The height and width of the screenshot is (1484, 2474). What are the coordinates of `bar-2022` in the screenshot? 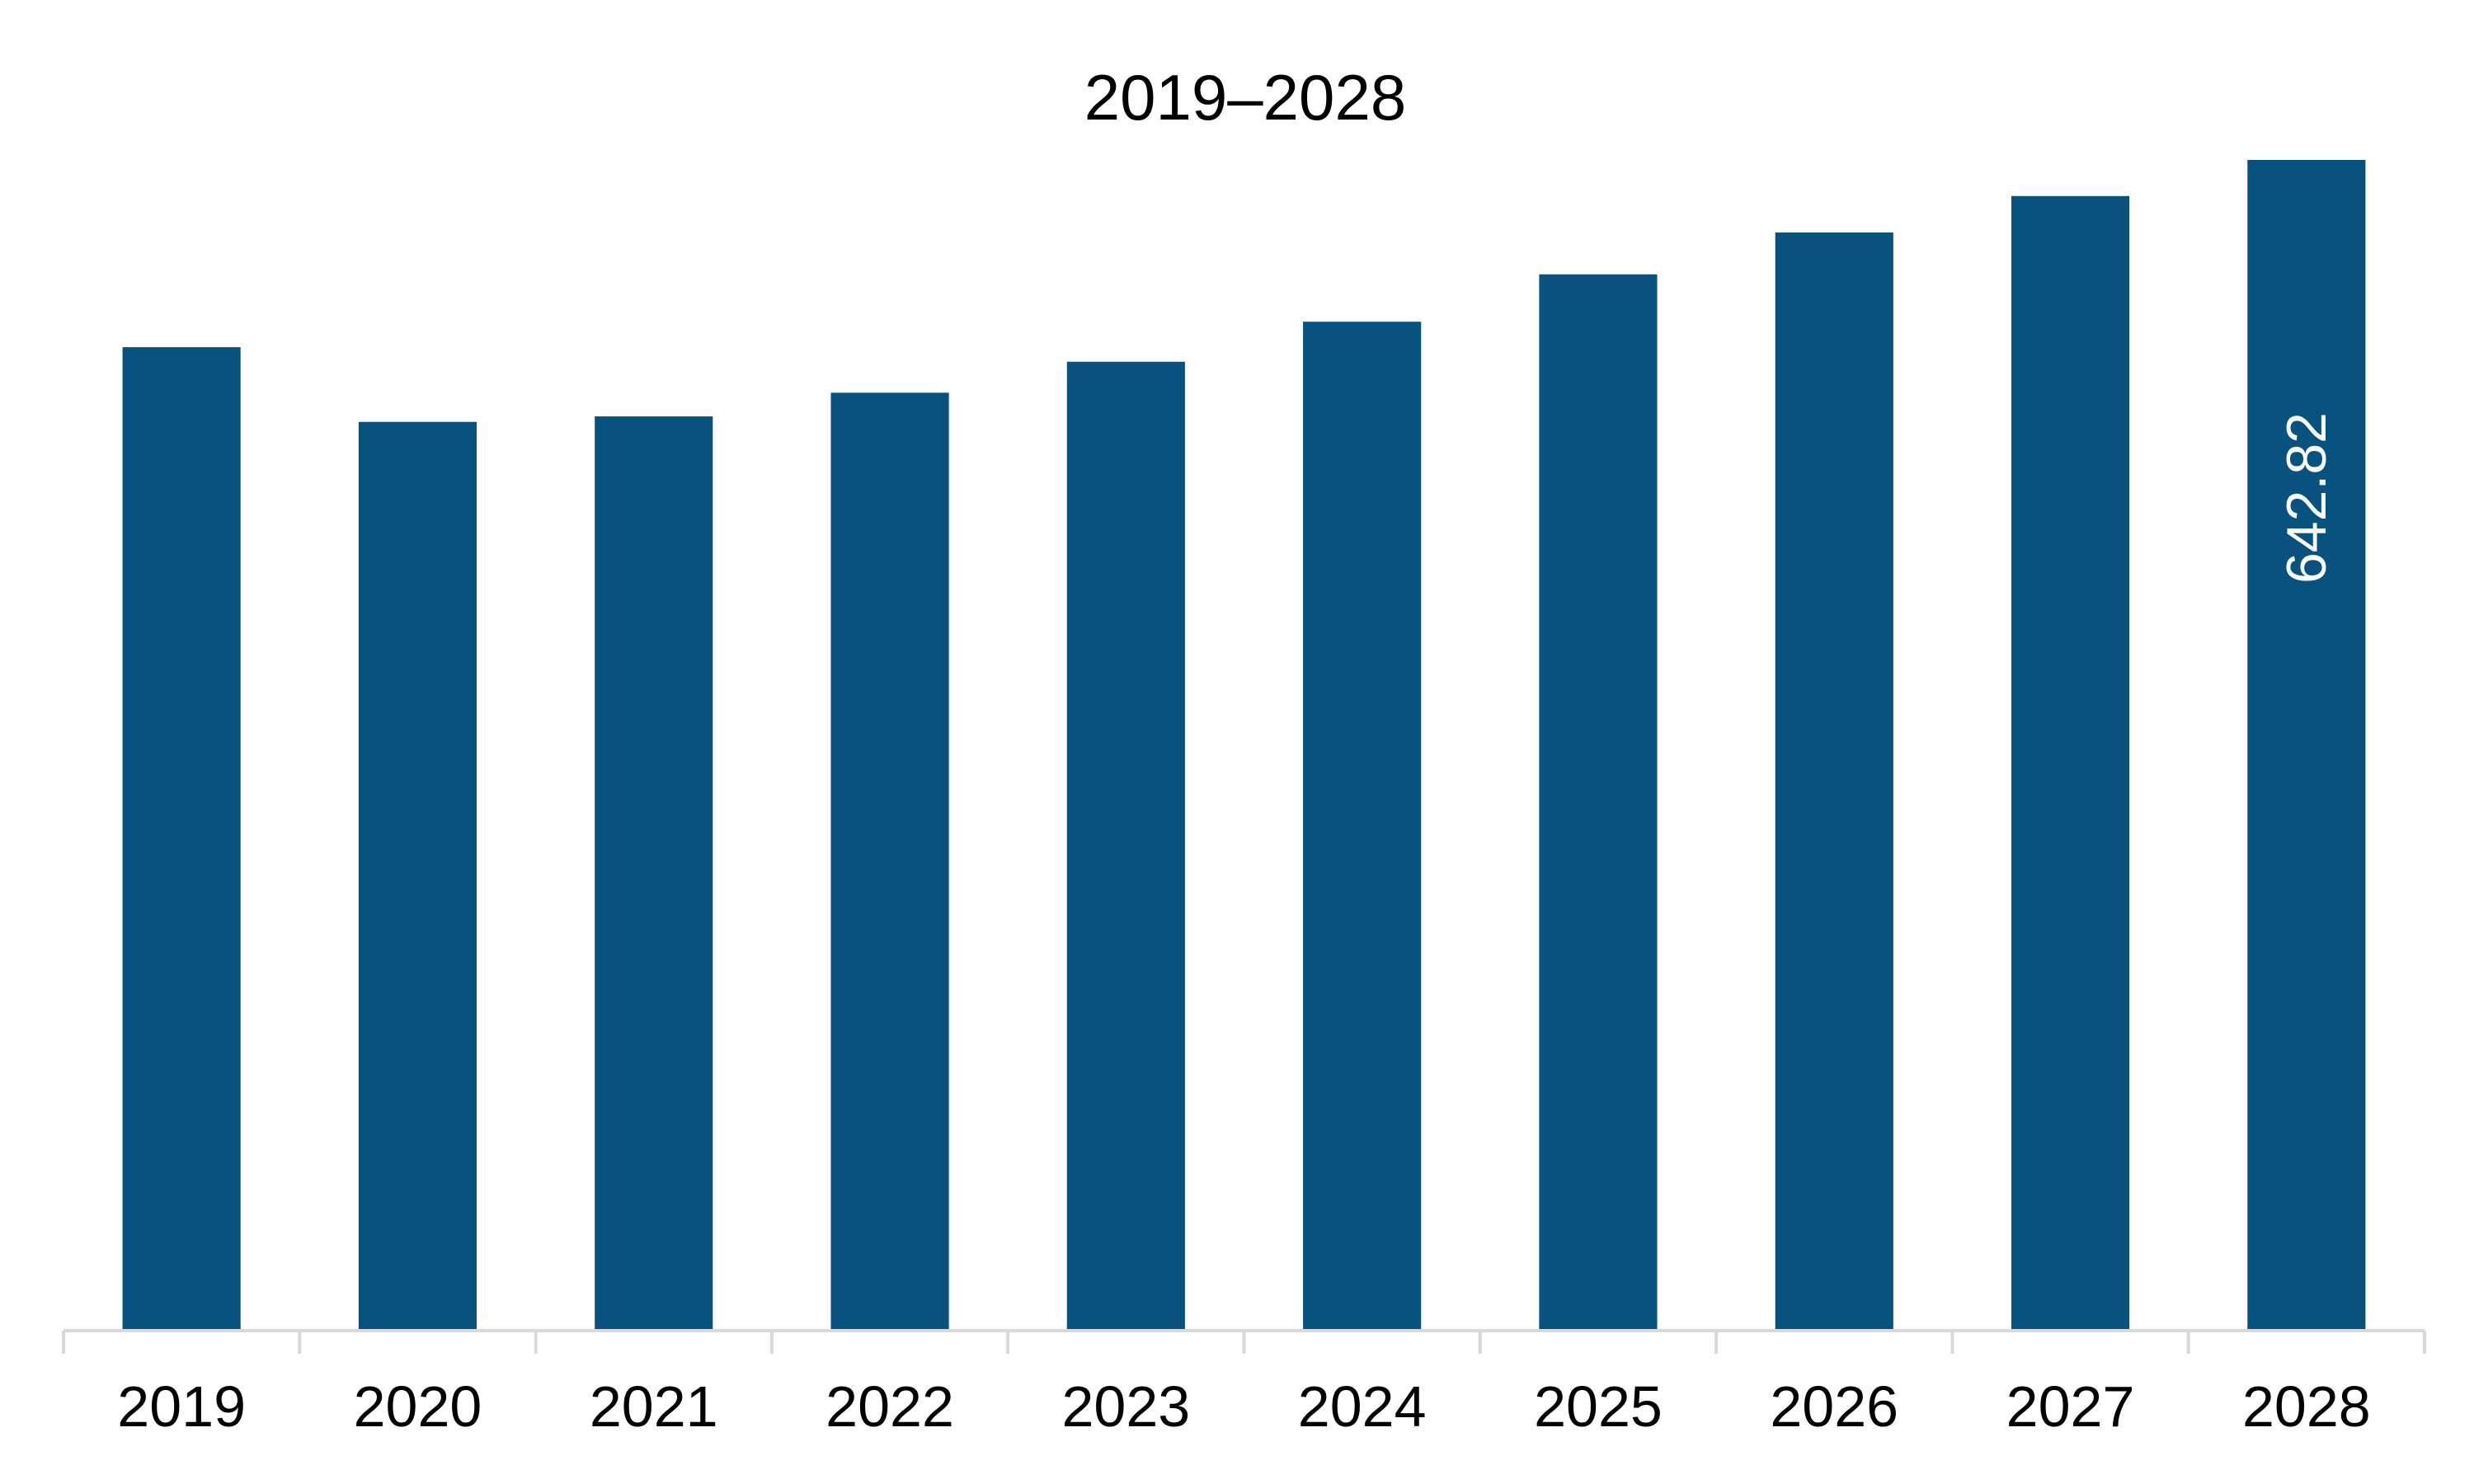 It's located at (889, 861).